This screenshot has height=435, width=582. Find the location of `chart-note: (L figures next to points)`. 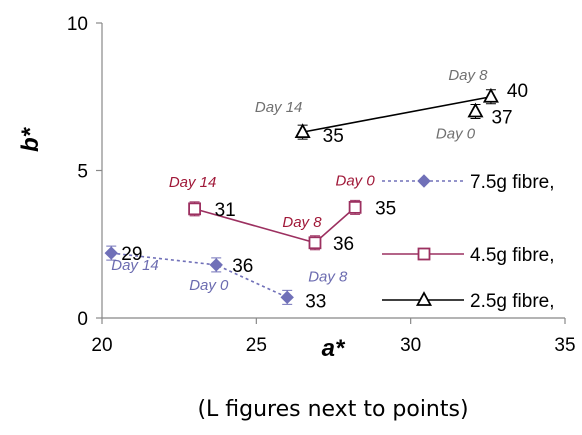

chart-note: (L figures next to points) is located at coordinates (332, 409).